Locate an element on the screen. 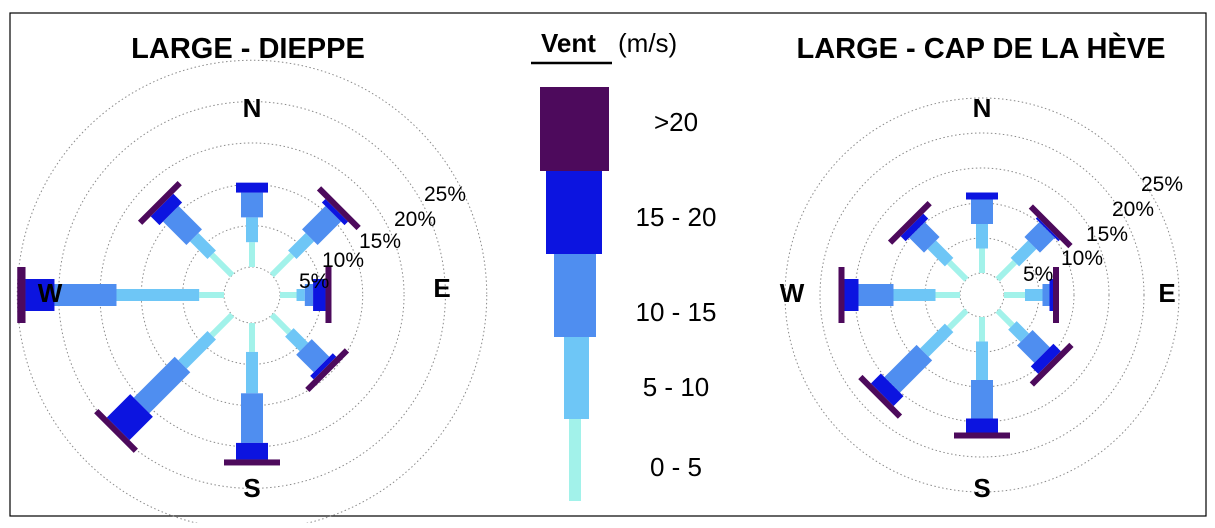  ring-15-percent is located at coordinates (982, 295).